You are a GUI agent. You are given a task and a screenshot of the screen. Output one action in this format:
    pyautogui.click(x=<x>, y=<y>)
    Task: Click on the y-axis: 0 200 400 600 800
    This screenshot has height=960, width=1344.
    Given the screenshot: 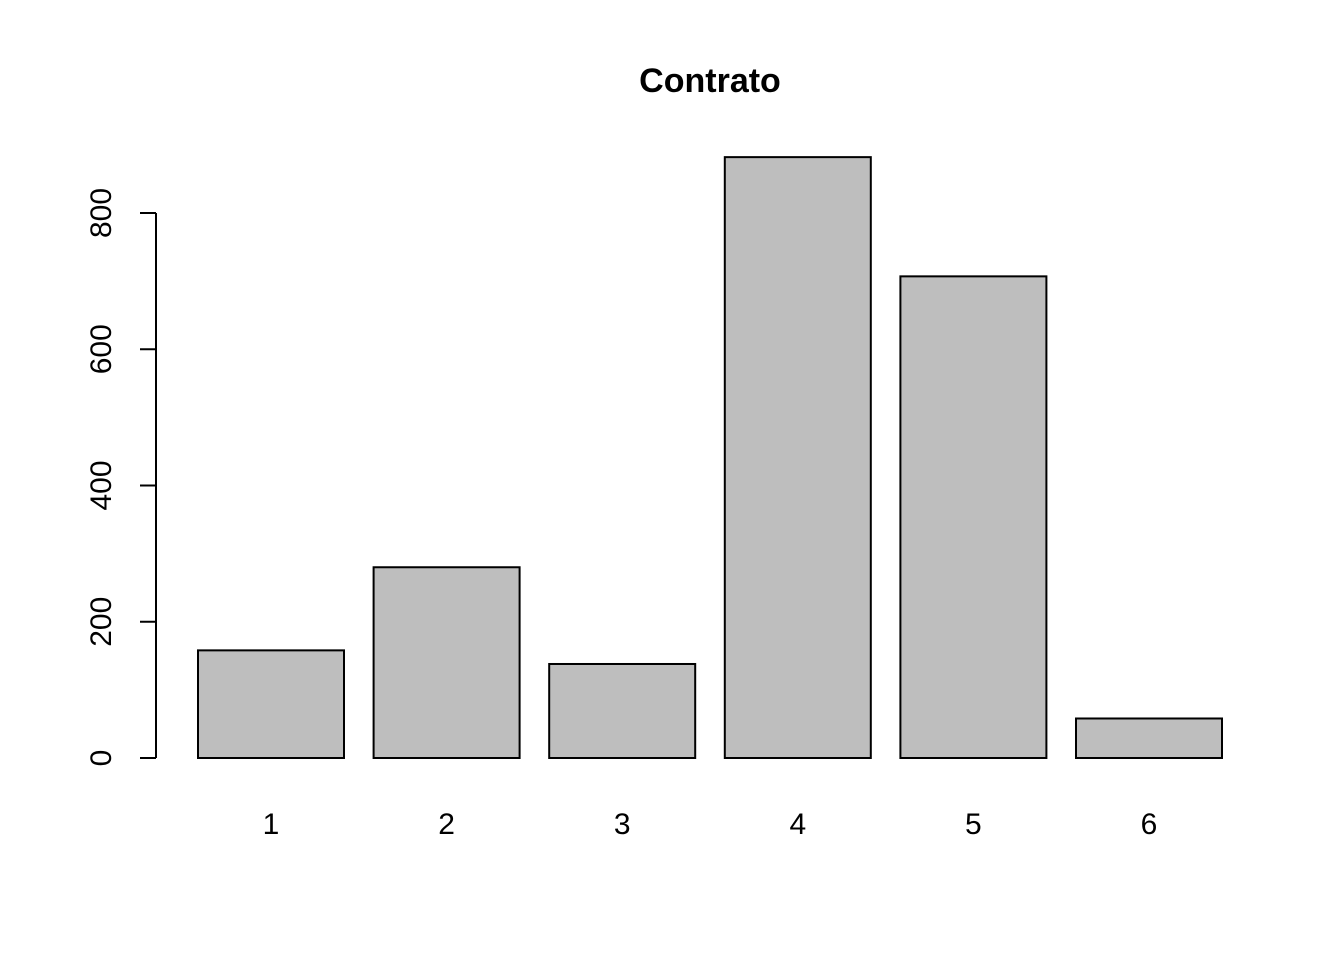 What is the action you would take?
    pyautogui.click(x=121, y=477)
    